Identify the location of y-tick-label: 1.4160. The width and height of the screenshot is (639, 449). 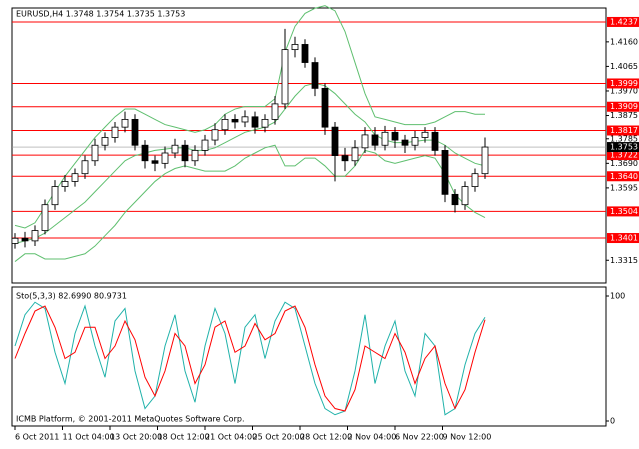
(624, 41).